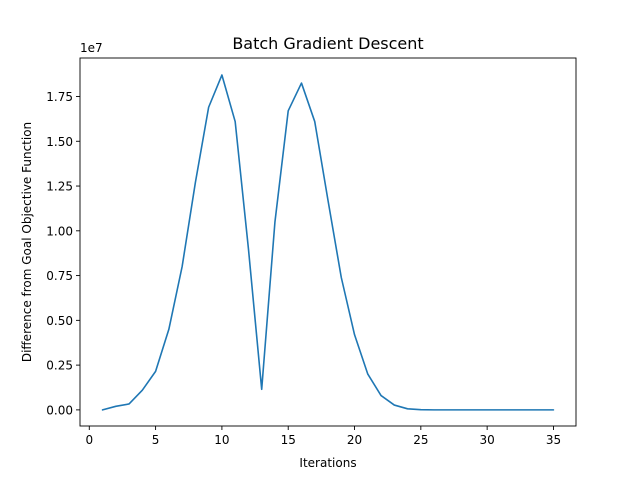 This screenshot has width=640, height=480. I want to click on y-tick-label-1: 0.25, so click(59, 366).